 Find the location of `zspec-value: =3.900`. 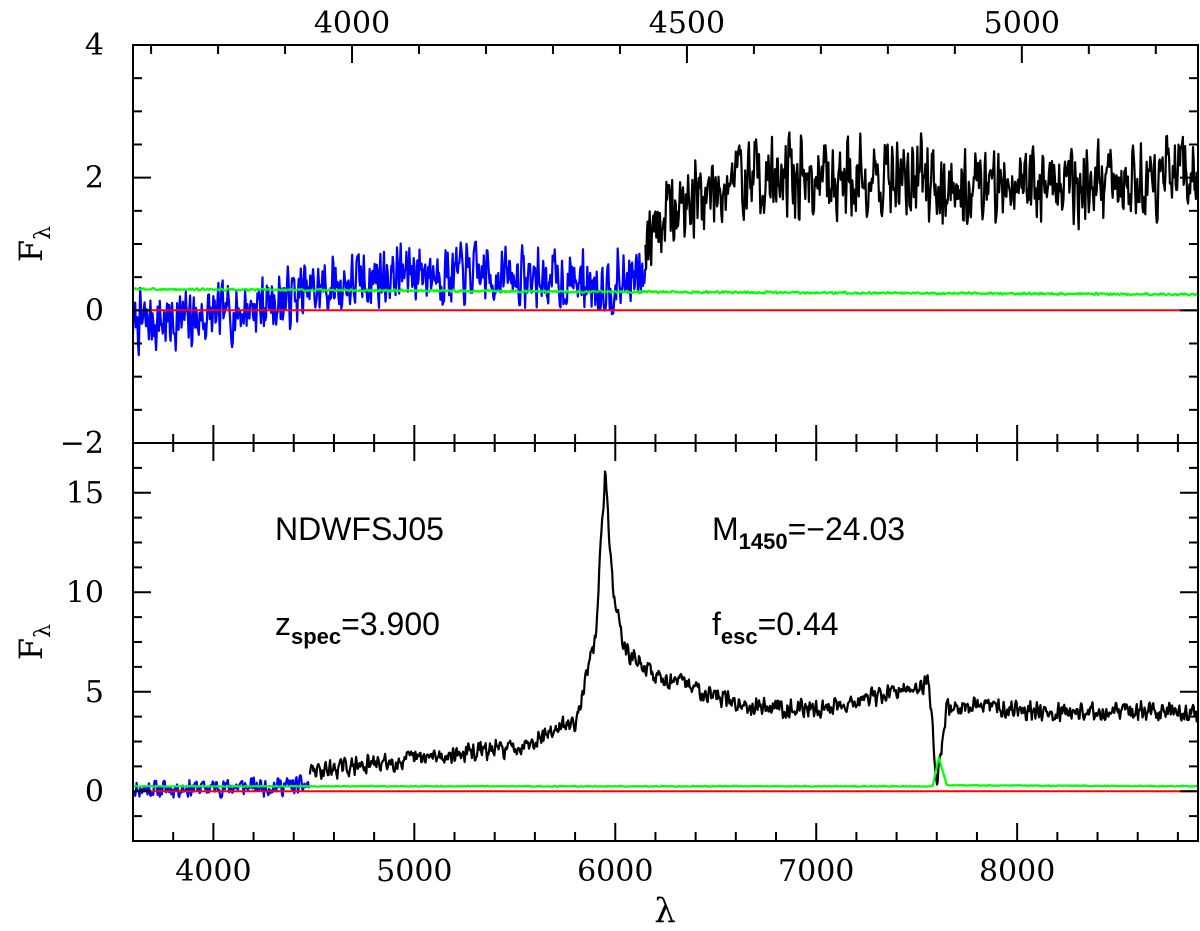

zspec-value: =3.900 is located at coordinates (390, 624).